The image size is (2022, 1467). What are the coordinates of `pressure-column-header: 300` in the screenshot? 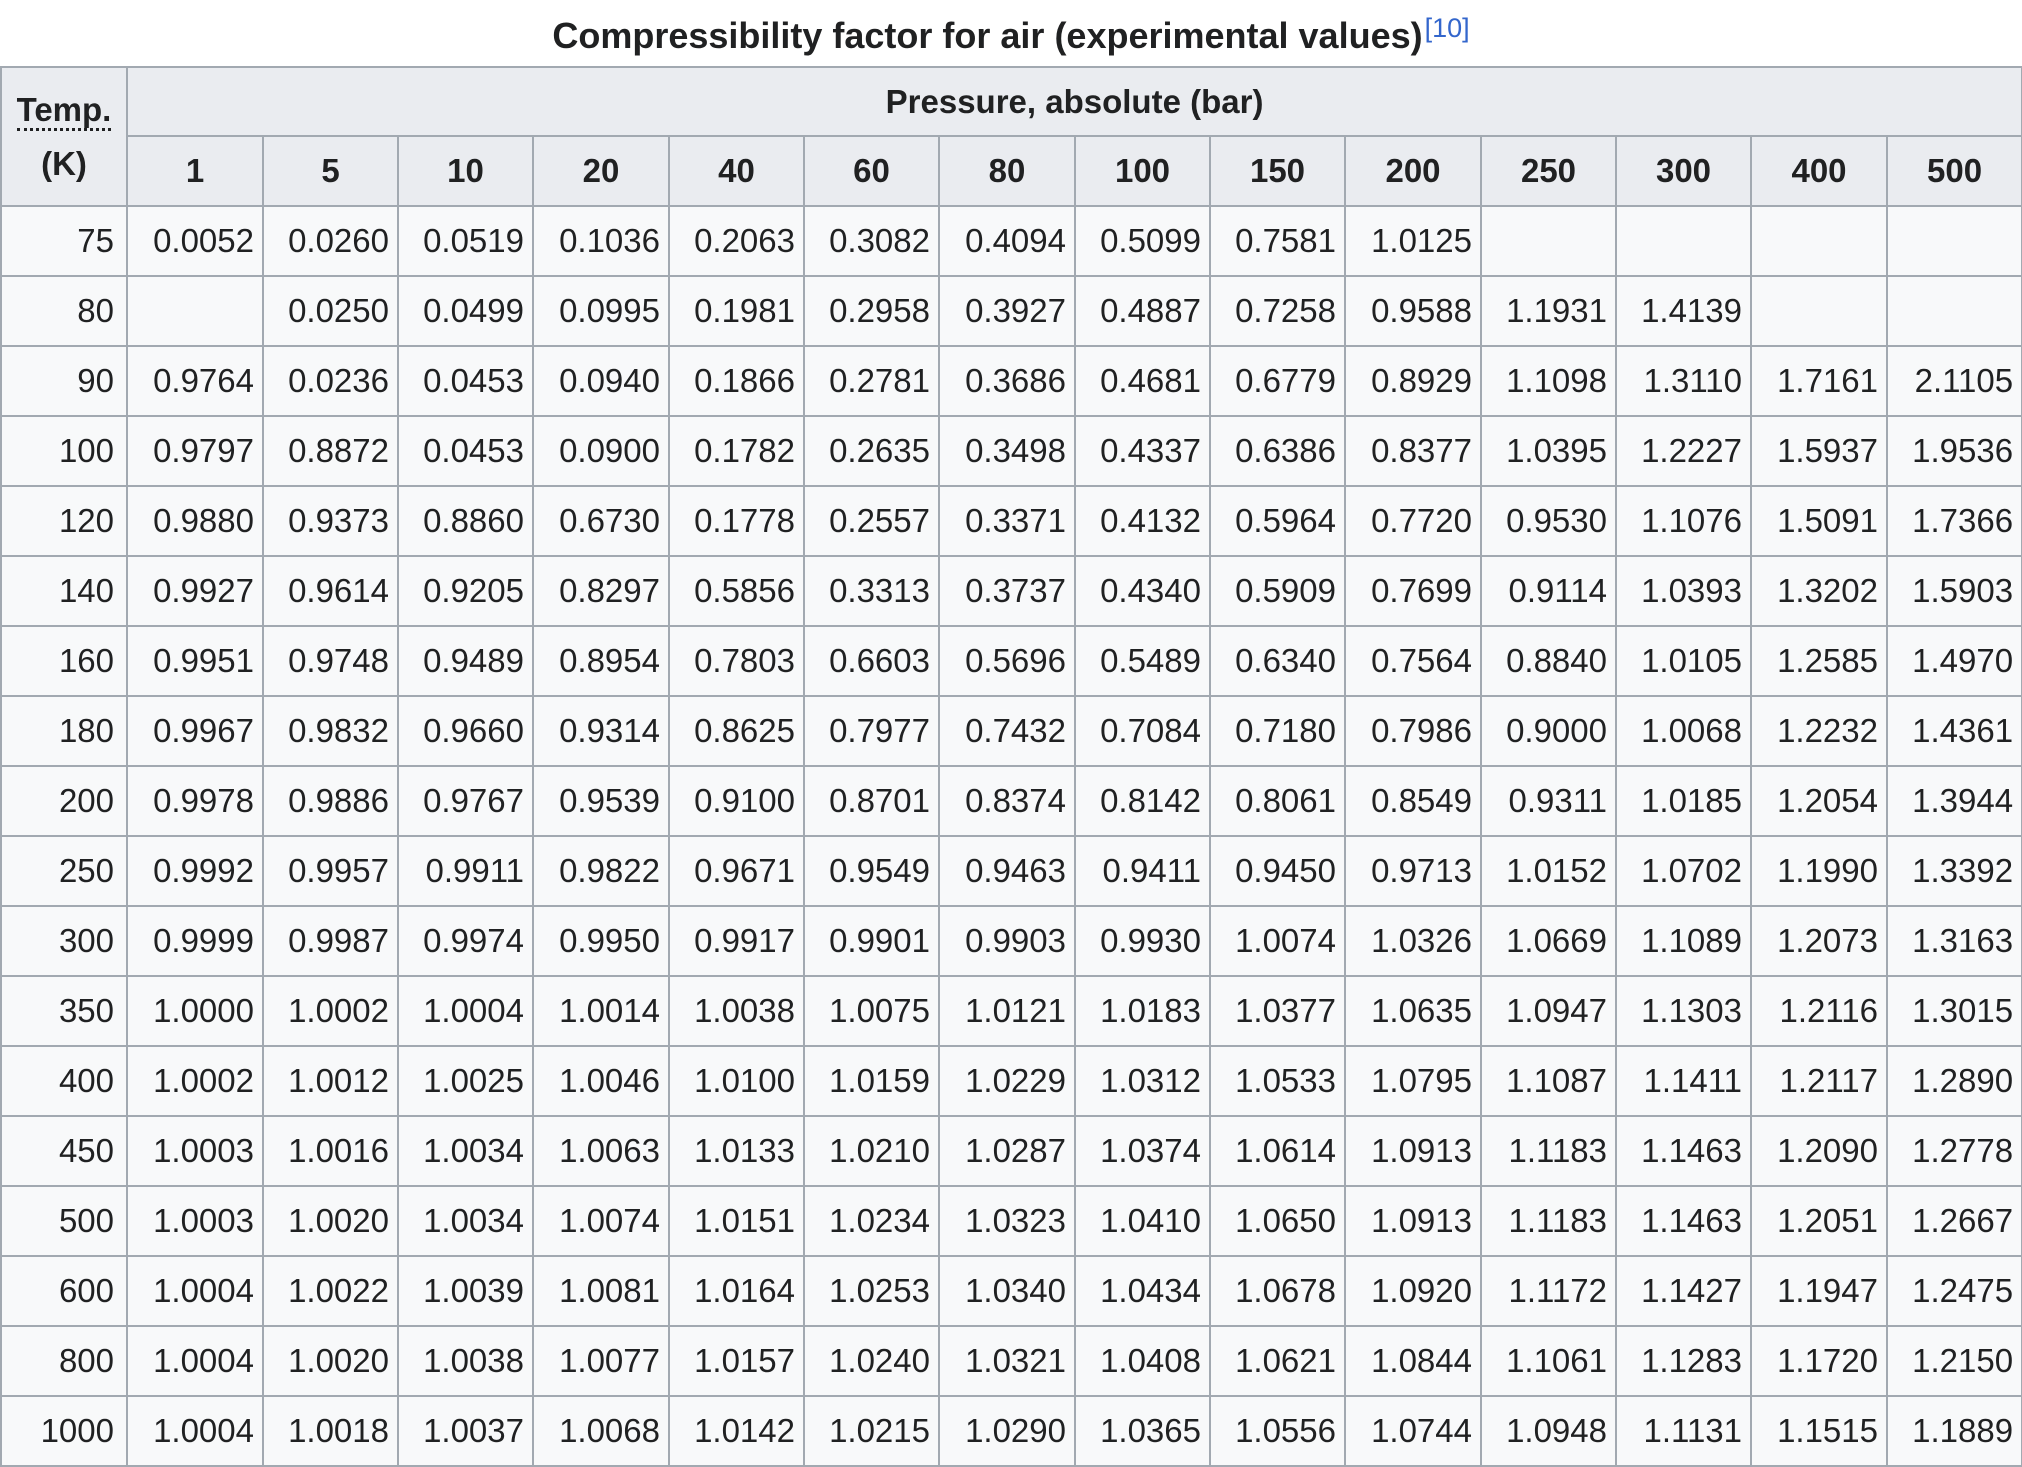 It's located at (1683, 171).